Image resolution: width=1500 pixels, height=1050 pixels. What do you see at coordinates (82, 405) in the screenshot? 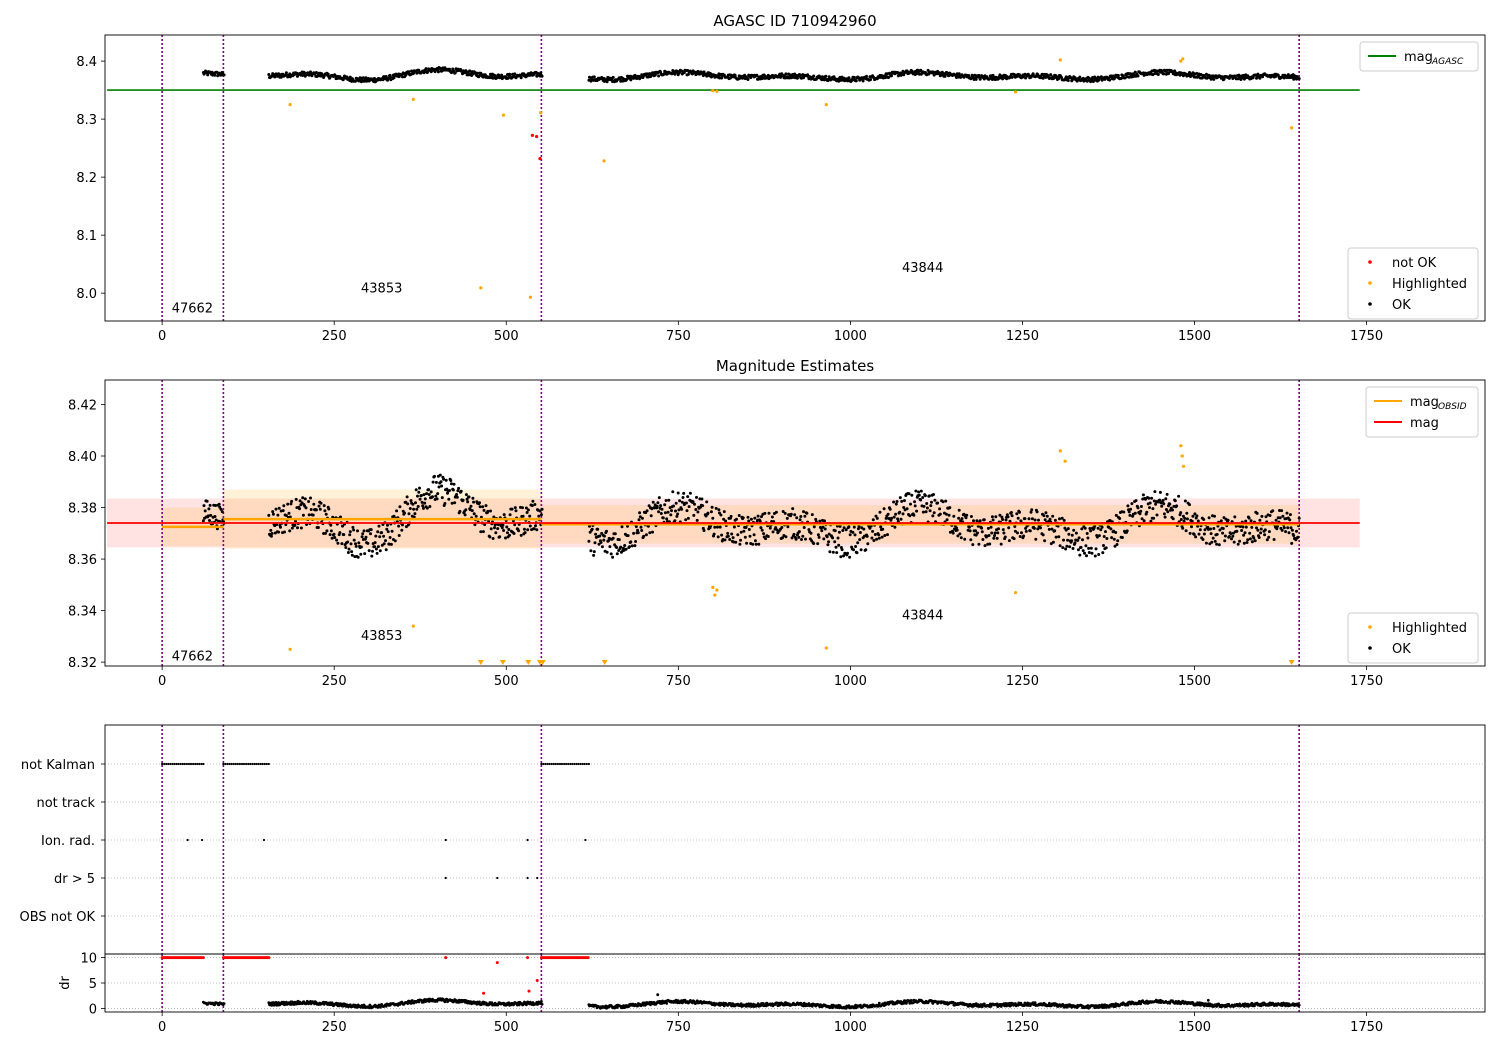
I see `panel1-ytick-label: 8.42` at bounding box center [82, 405].